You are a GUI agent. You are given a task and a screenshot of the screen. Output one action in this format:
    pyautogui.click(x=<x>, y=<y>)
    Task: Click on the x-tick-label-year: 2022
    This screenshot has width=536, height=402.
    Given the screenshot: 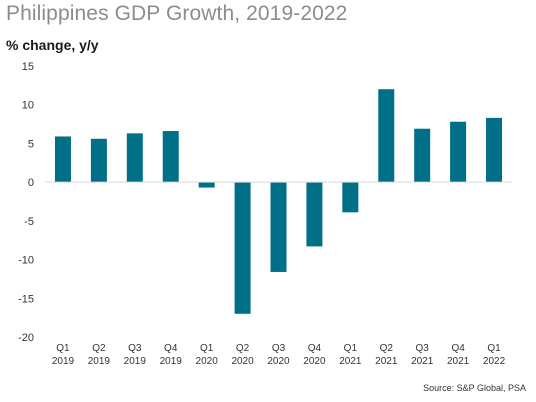 What is the action you would take?
    pyautogui.click(x=494, y=361)
    